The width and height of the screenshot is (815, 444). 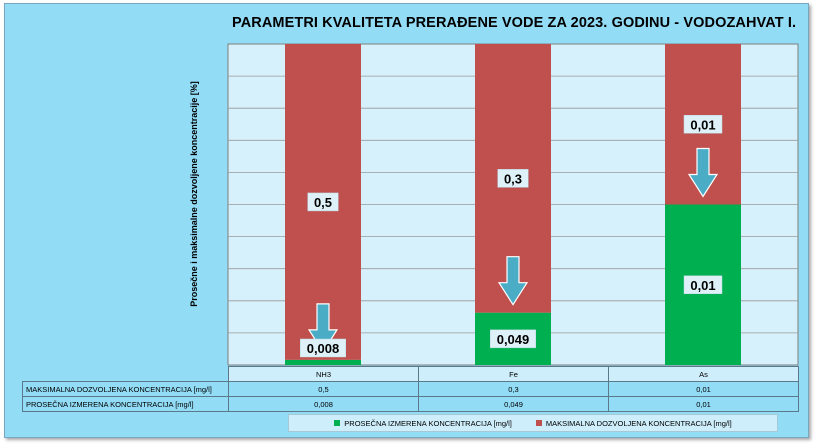 I want to click on data-label-measured: 0,008, so click(x=323, y=348).